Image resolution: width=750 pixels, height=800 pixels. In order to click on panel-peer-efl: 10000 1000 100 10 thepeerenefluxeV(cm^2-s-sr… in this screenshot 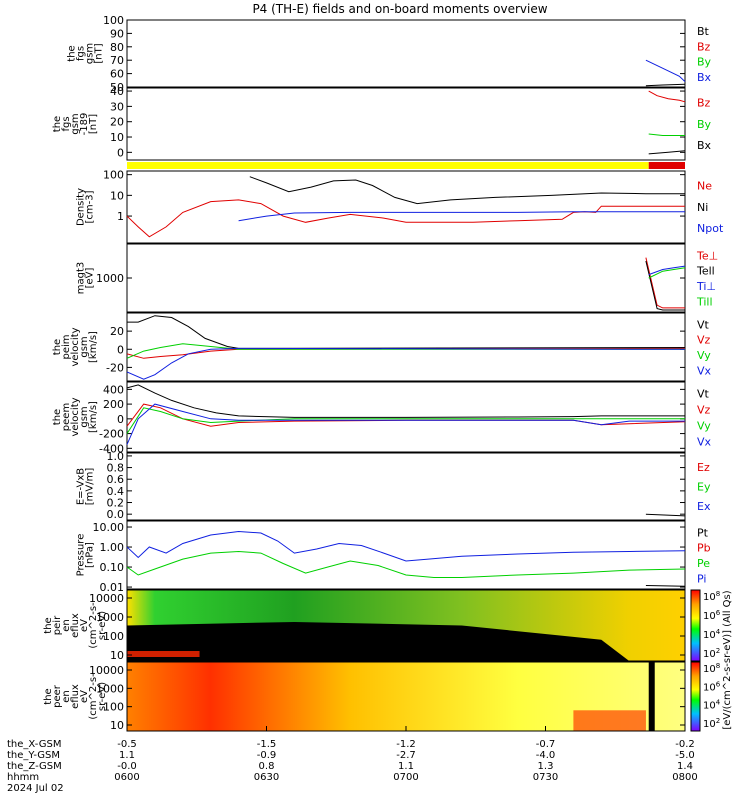, I will do `click(382, 696)`.